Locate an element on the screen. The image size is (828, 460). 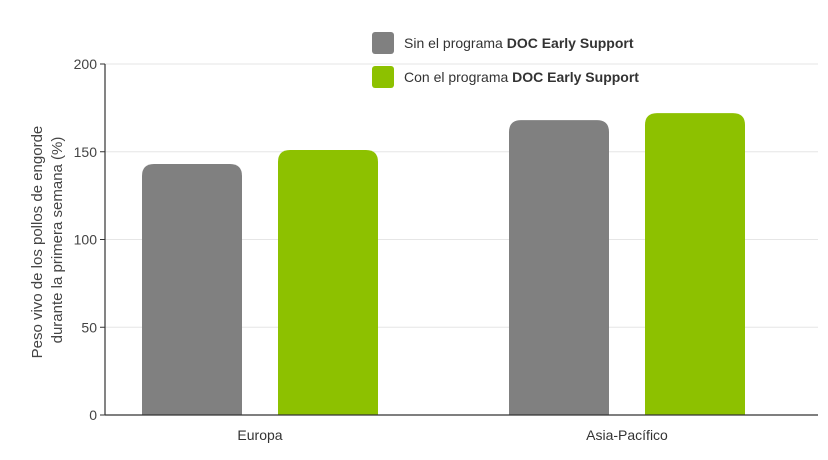
legend-label: Sin el programa DOC Early Support is located at coordinates (519, 43).